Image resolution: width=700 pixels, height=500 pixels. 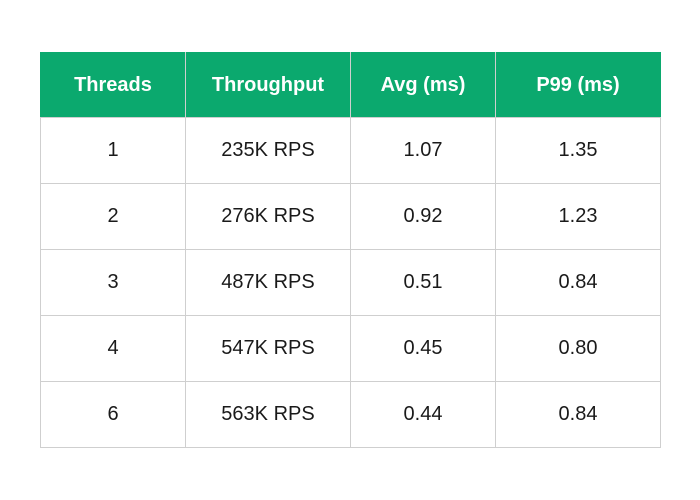 What do you see at coordinates (578, 216) in the screenshot?
I see `cell-p99: 1.23` at bounding box center [578, 216].